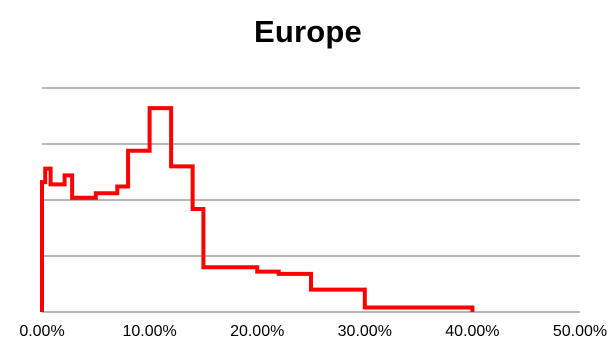 This screenshot has height=352, width=616. Describe the element at coordinates (472, 331) in the screenshot. I see `x-tick-label: 40.00%` at that location.